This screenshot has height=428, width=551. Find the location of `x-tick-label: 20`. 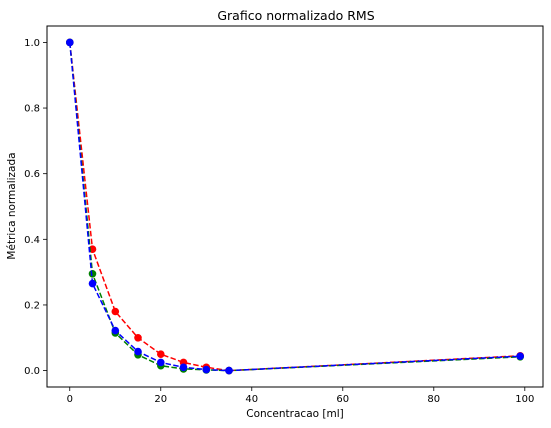

x-tick-label: 20 is located at coordinates (160, 399).